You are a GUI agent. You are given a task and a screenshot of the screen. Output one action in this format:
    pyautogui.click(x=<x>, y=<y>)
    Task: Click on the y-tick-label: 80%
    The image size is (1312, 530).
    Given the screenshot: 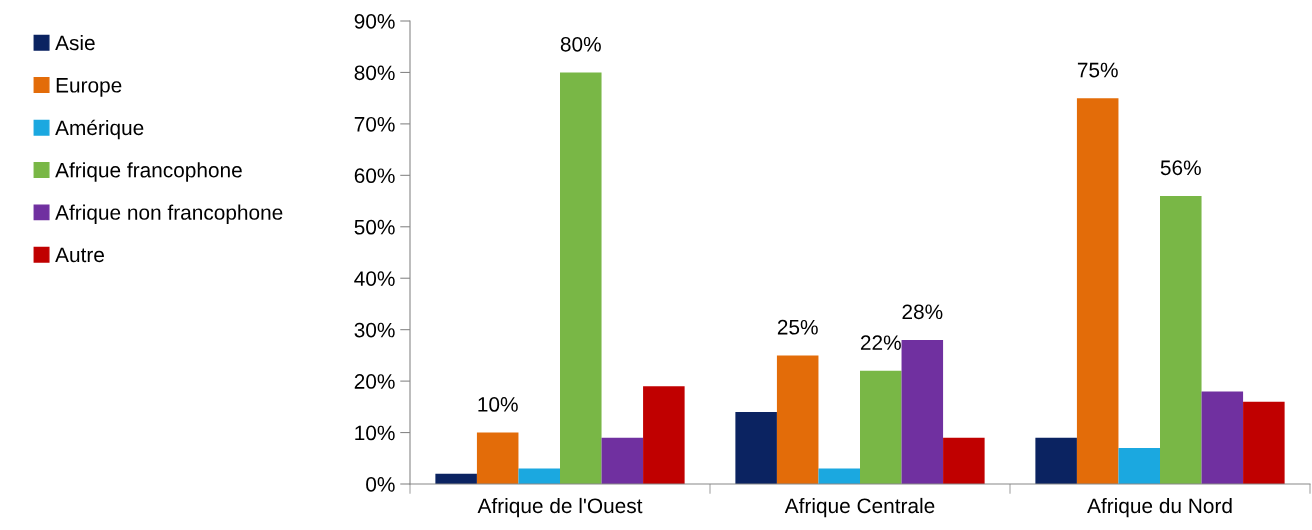 What is the action you would take?
    pyautogui.click(x=374, y=73)
    